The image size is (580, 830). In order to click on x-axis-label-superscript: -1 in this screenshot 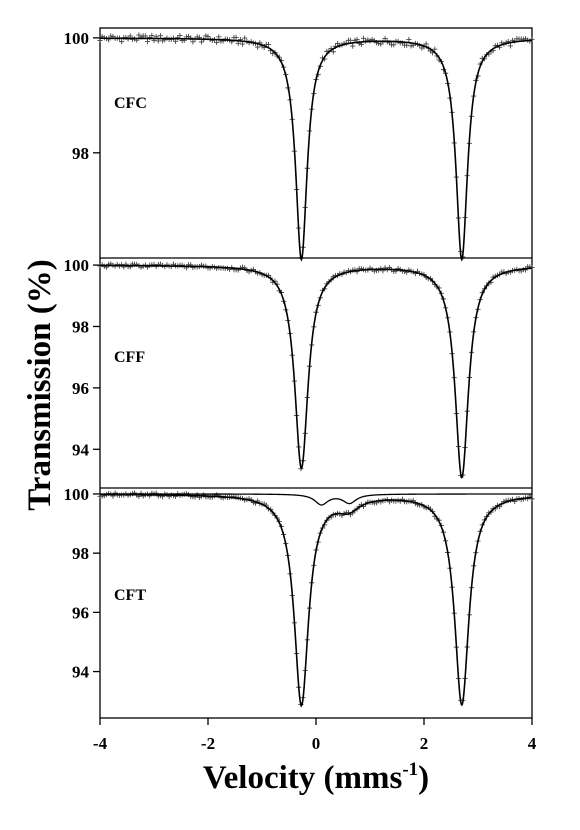, I will do `click(410, 769)`.